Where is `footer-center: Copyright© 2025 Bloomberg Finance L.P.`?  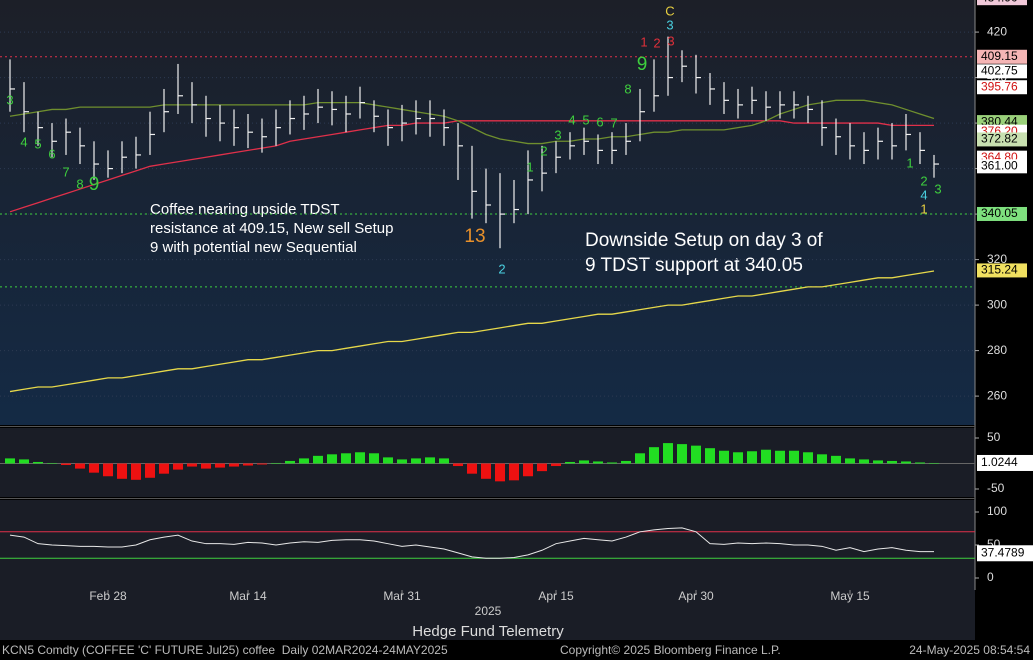
footer-center: Copyright© 2025 Bloomberg Finance L.P. is located at coordinates (670, 650).